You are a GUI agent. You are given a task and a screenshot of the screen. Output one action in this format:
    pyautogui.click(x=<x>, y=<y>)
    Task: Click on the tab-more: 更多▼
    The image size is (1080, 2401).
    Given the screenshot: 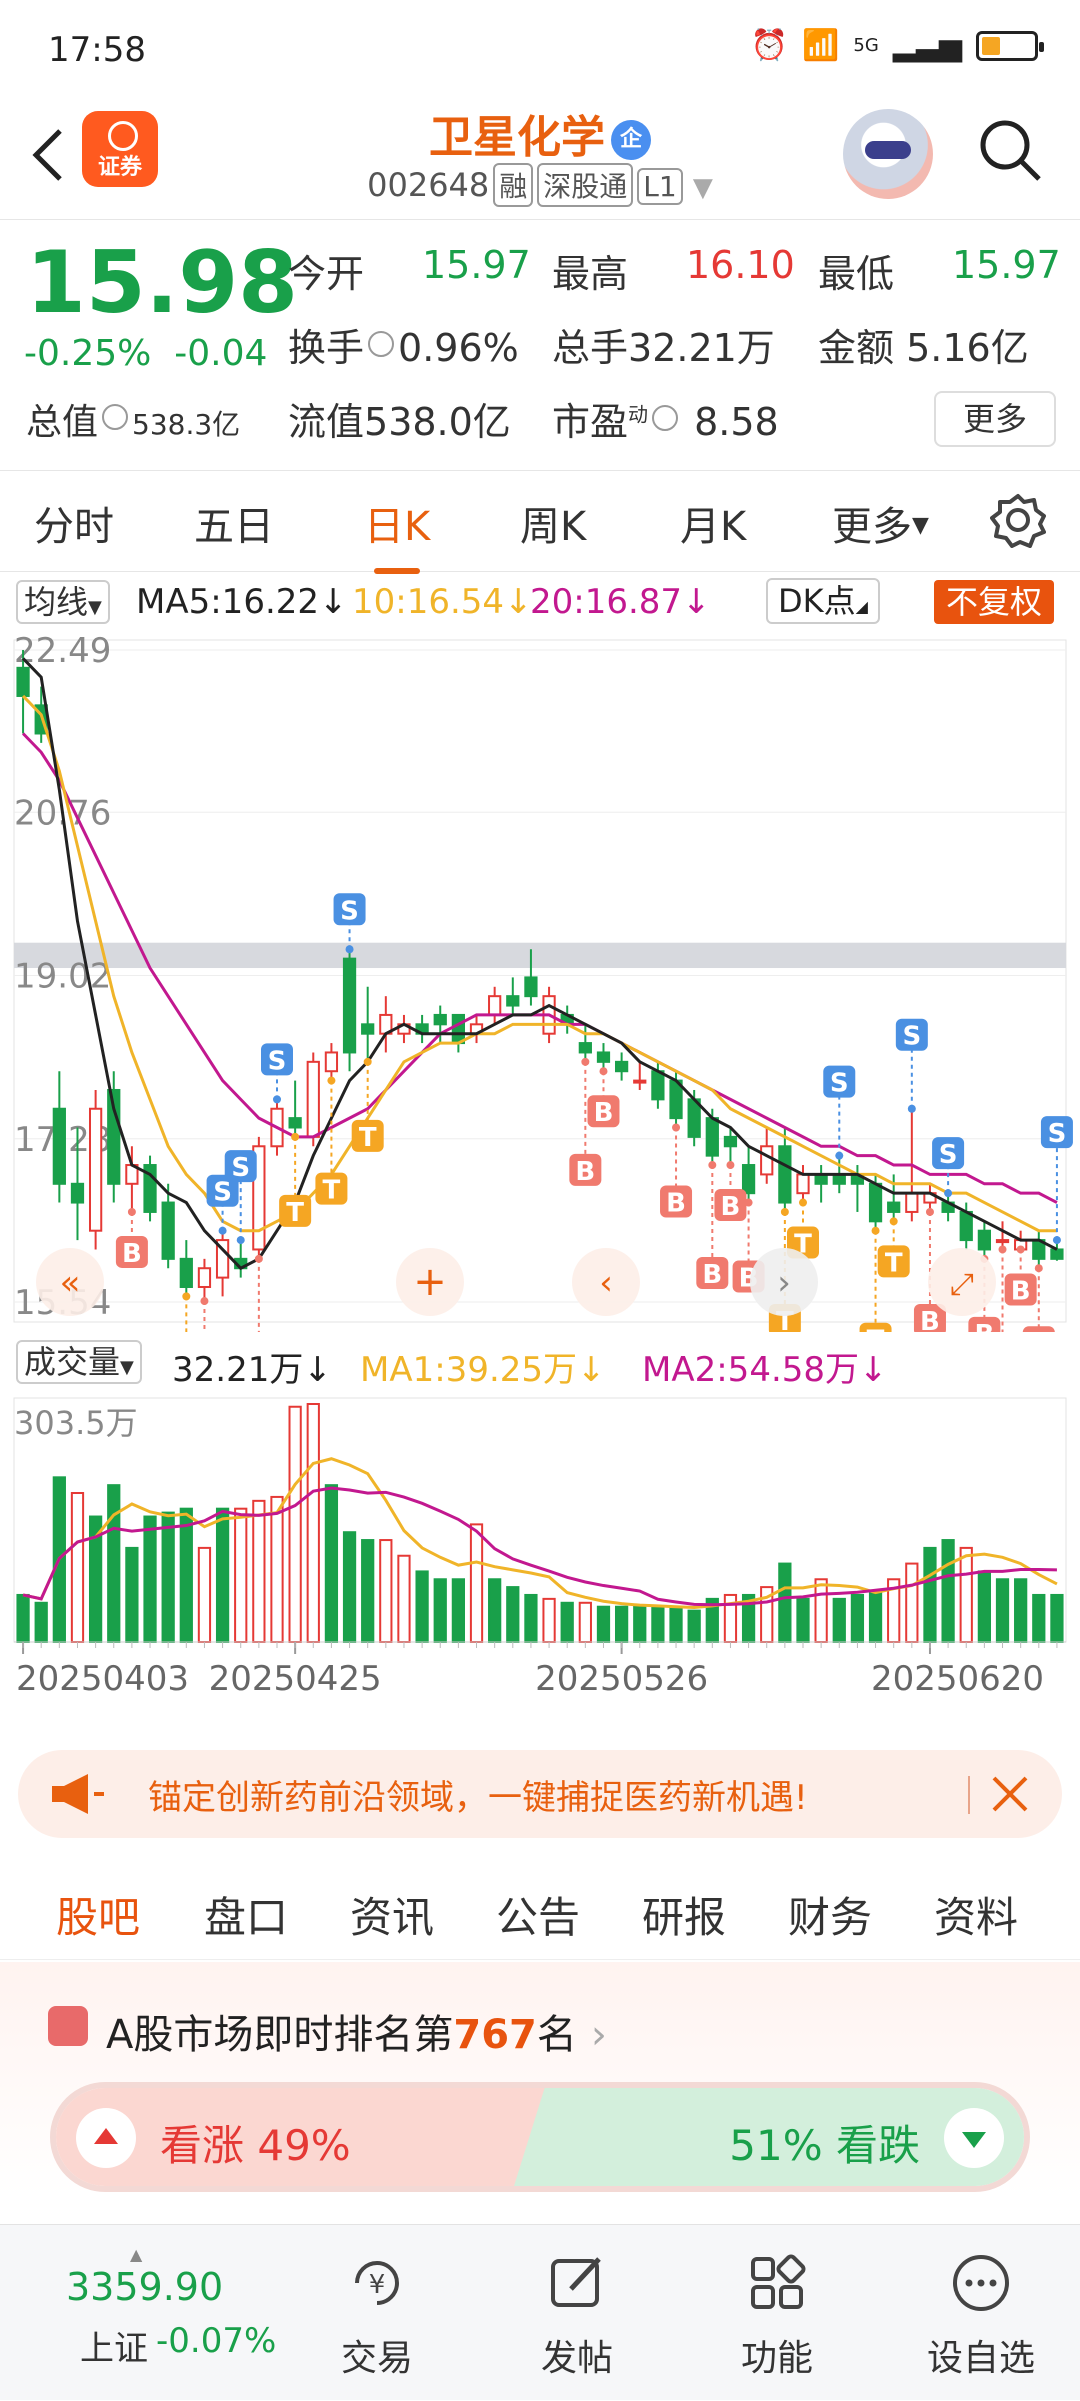 What is the action you would take?
    pyautogui.click(x=880, y=523)
    